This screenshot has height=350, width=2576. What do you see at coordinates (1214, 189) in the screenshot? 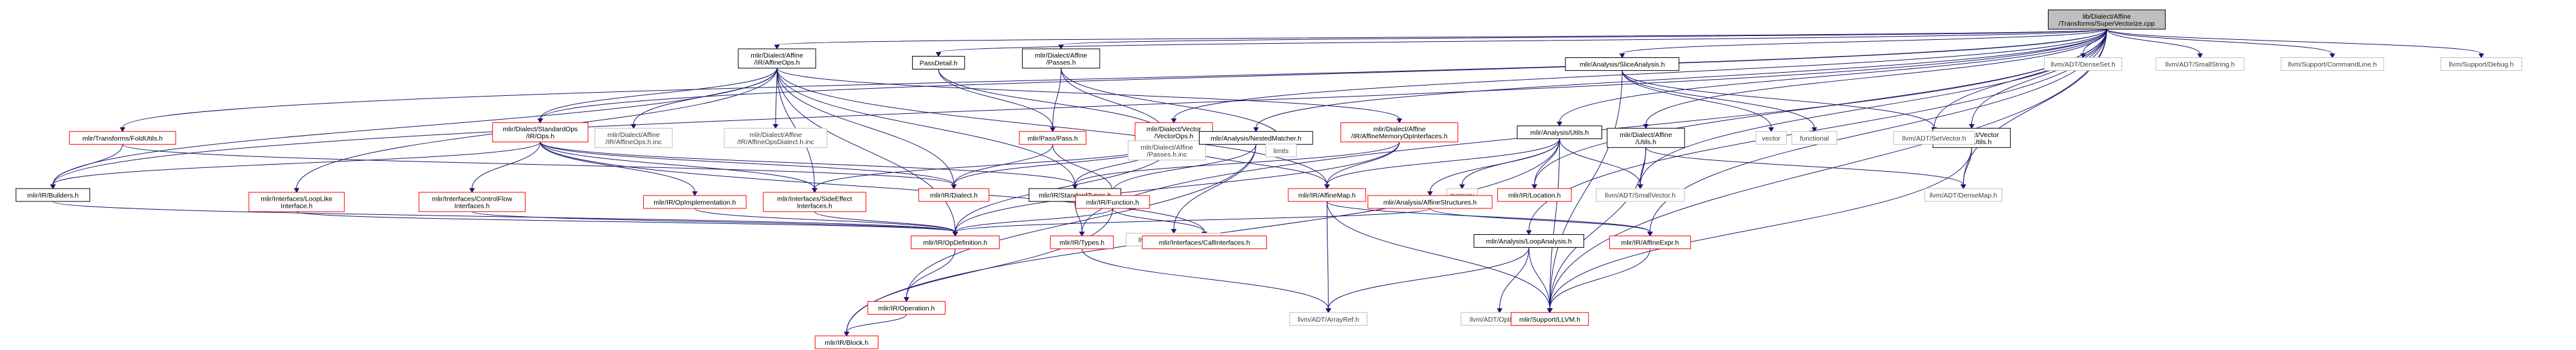
I see `edge-nested_matcher-to-allocator` at bounding box center [1214, 189].